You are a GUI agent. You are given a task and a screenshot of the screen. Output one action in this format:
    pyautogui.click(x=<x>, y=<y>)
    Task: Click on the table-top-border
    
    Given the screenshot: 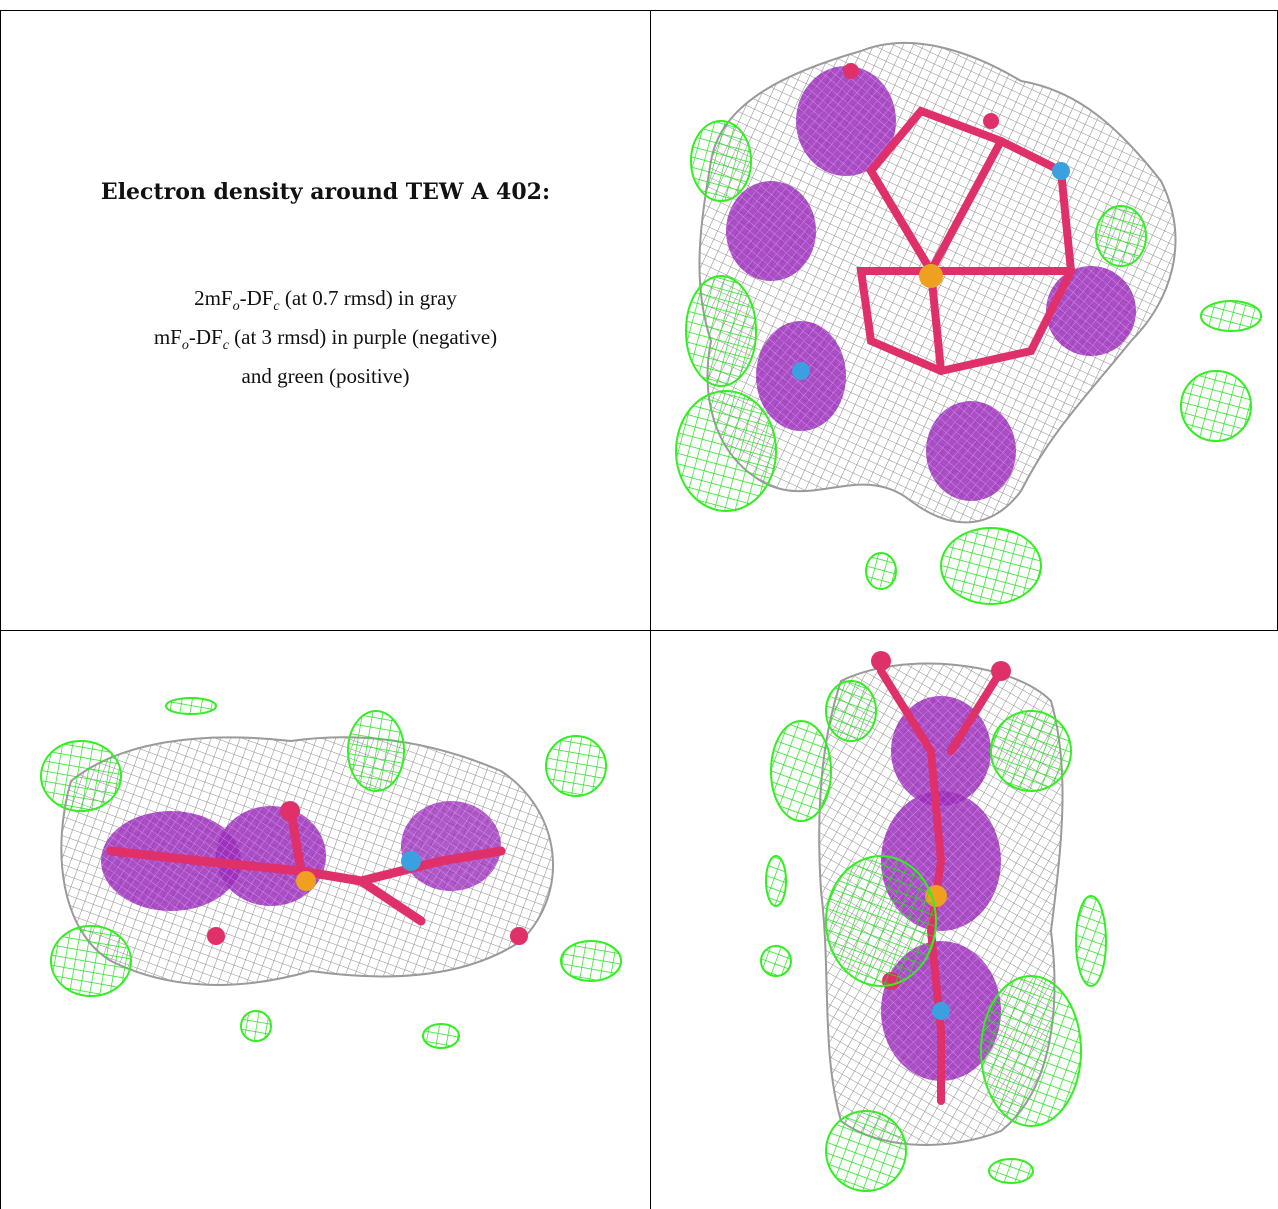 What is the action you would take?
    pyautogui.click(x=639, y=10)
    